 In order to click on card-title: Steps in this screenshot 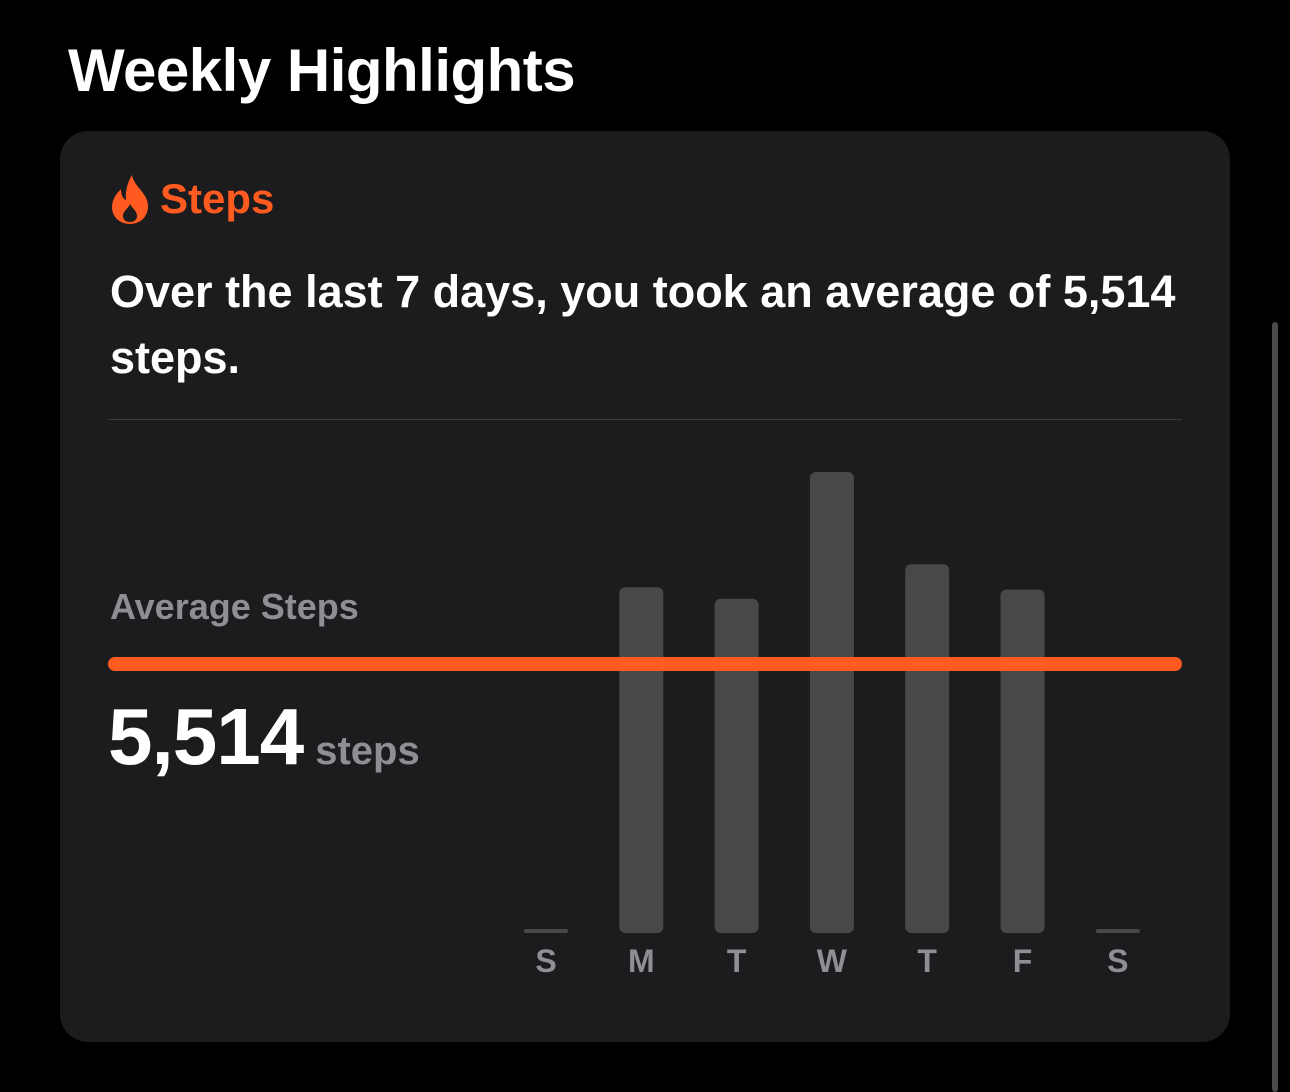, I will do `click(217, 198)`.